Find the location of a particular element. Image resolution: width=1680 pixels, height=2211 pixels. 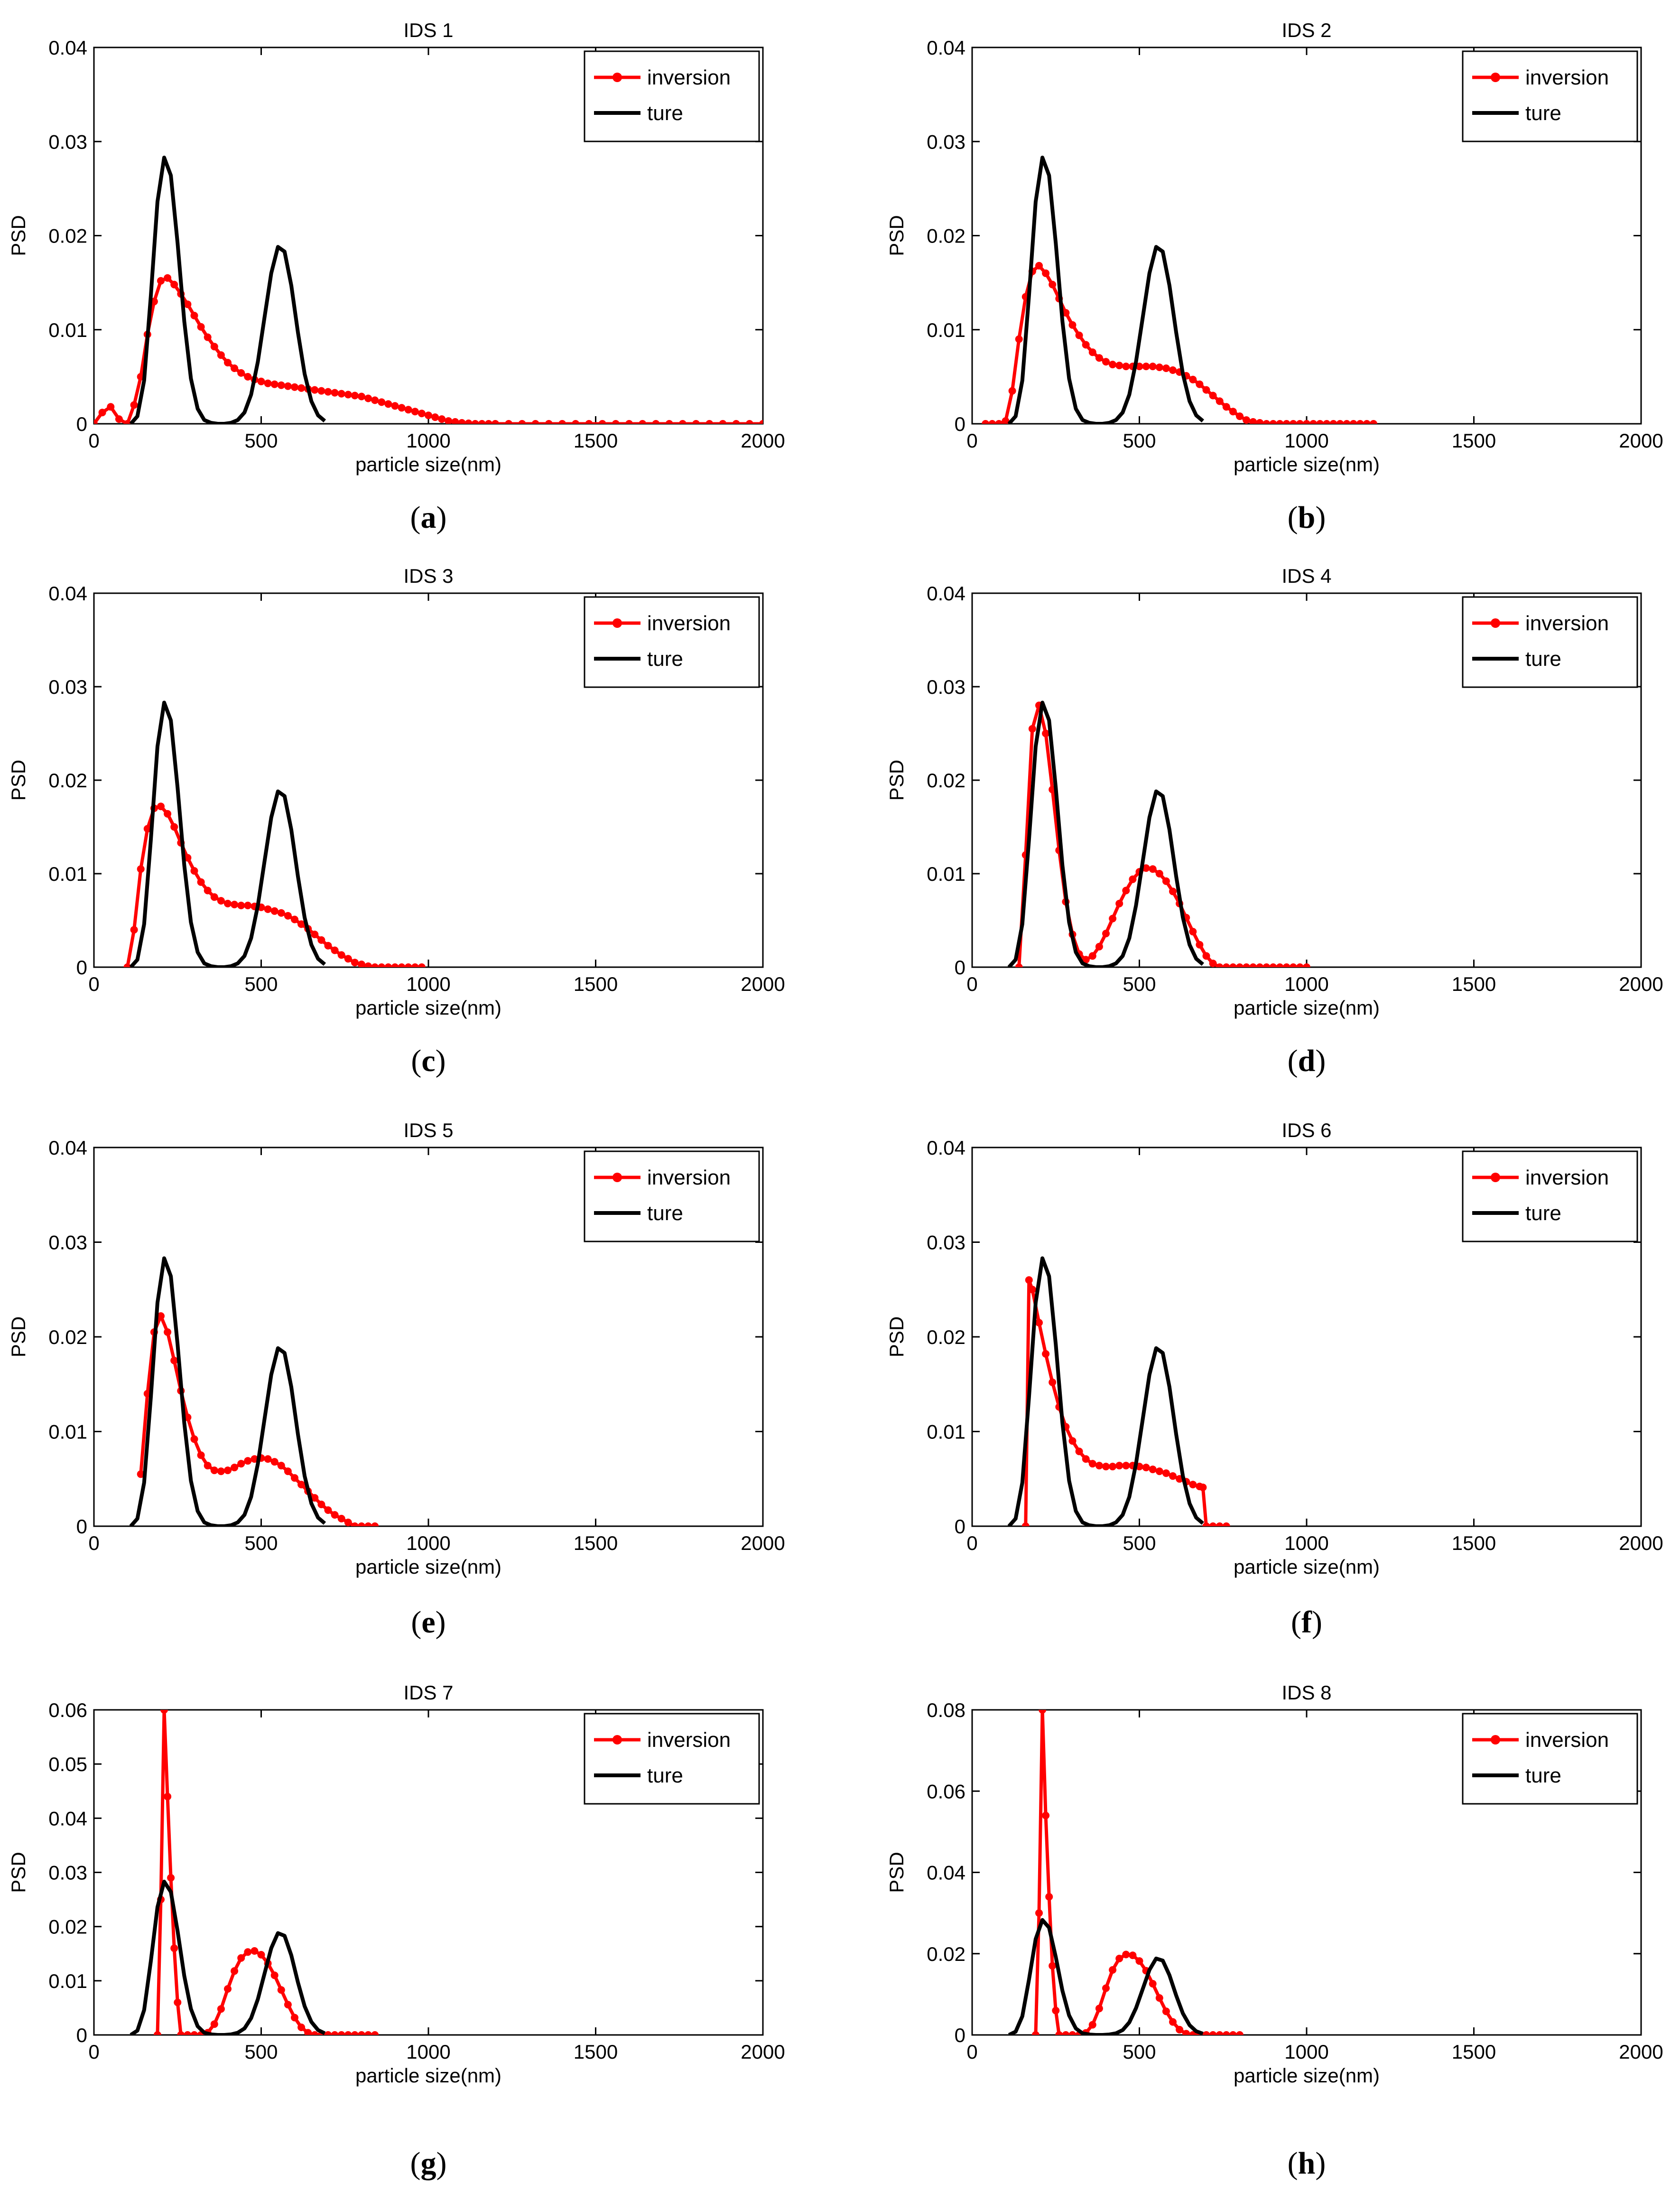

x-tick-label: 1000 is located at coordinates (428, 2052).